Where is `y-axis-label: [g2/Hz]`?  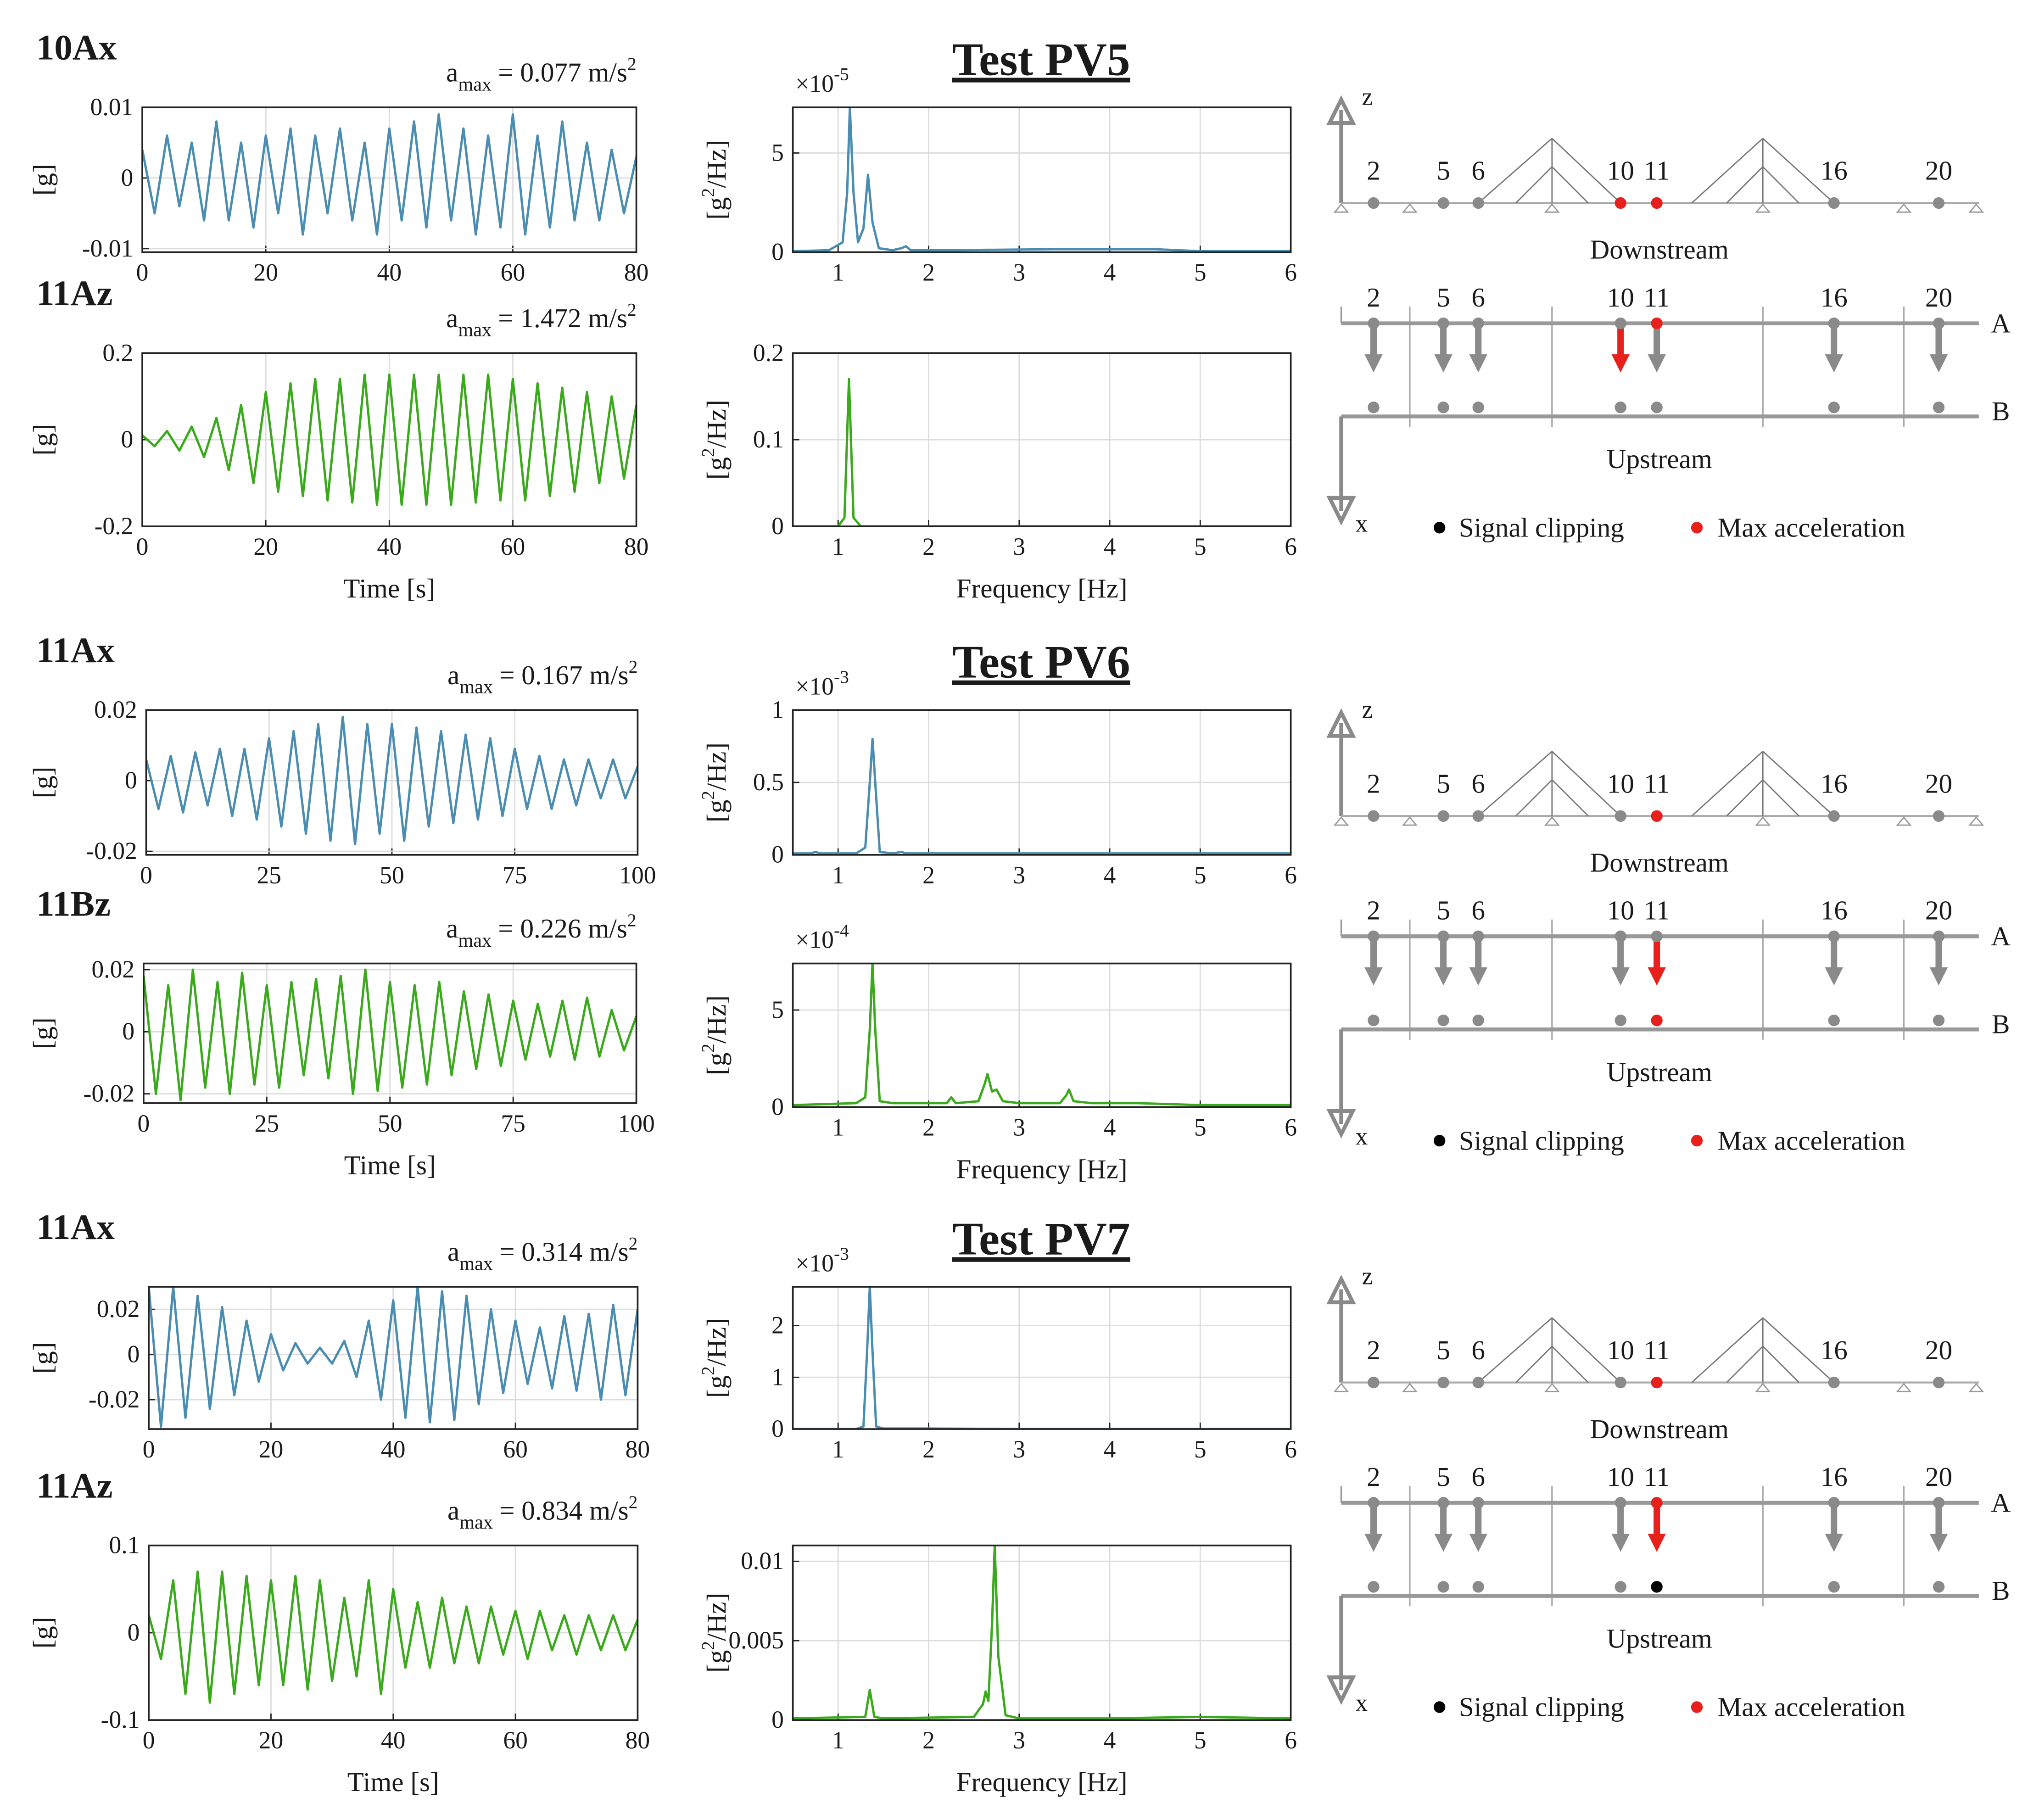
y-axis-label: [g2/Hz] is located at coordinates (715, 180).